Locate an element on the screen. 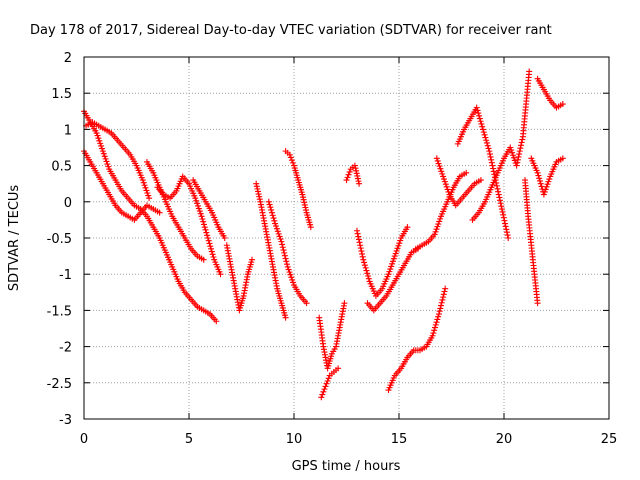  series-sat-m is located at coordinates (353, 174).